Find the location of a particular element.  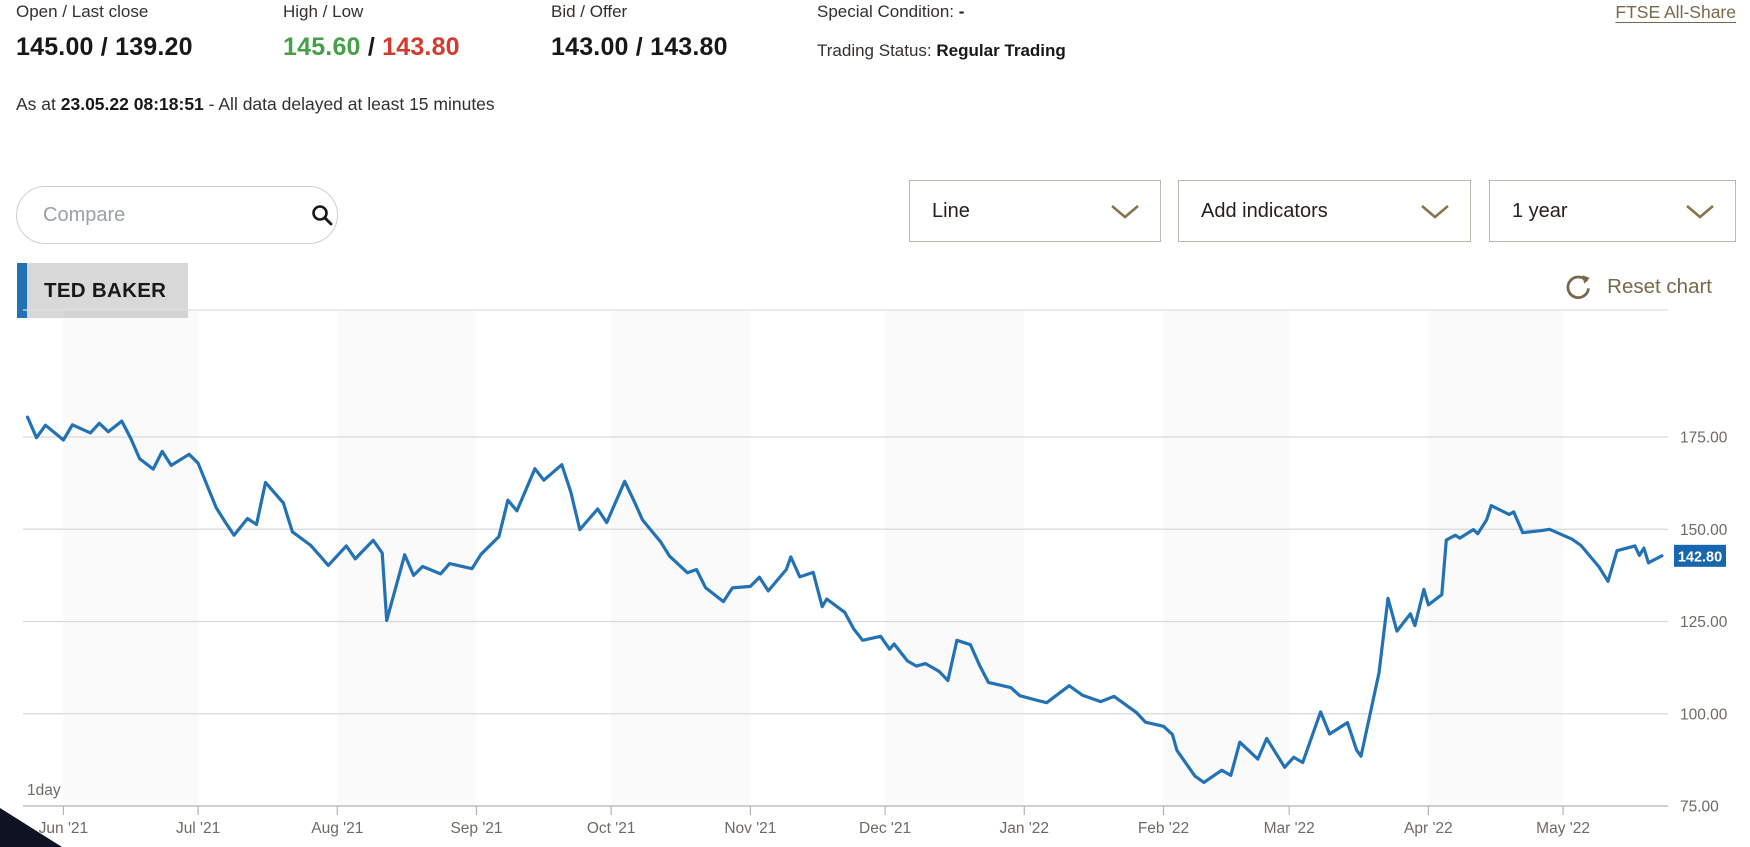

x-axis-label: Apr '22 is located at coordinates (1428, 828).